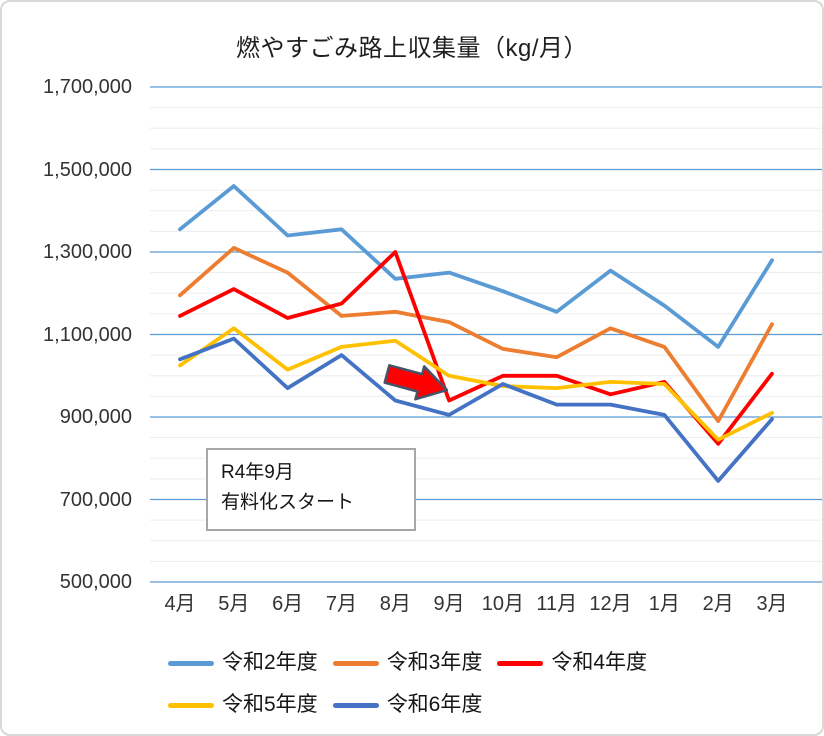 The height and width of the screenshot is (736, 824). Describe the element at coordinates (95, 417) in the screenshot. I see `y-axis-tick-label: 900,000` at that location.